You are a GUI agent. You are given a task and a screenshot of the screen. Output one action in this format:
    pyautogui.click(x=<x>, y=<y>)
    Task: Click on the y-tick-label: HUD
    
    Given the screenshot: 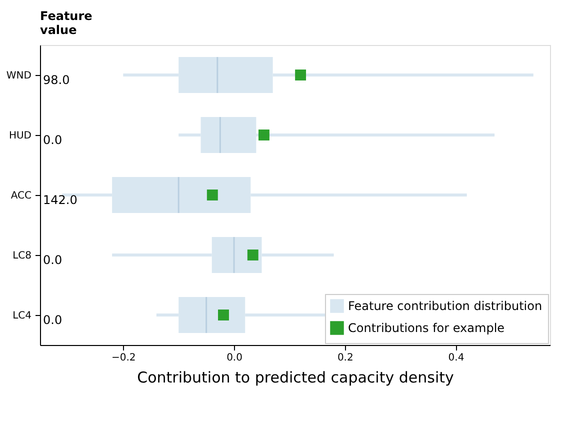 What is the action you would take?
    pyautogui.click(x=20, y=136)
    